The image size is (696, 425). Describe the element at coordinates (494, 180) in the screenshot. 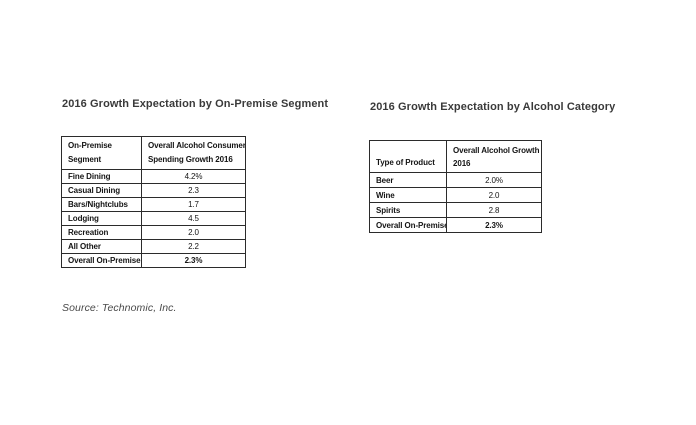

I see `growth-value-cell: 2.0%` at that location.